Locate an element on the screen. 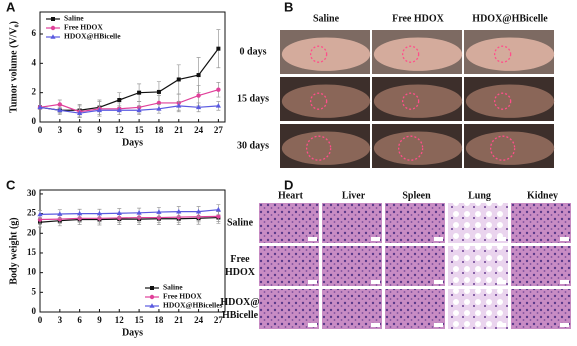  column-header: Free HDOX is located at coordinates (418, 18).